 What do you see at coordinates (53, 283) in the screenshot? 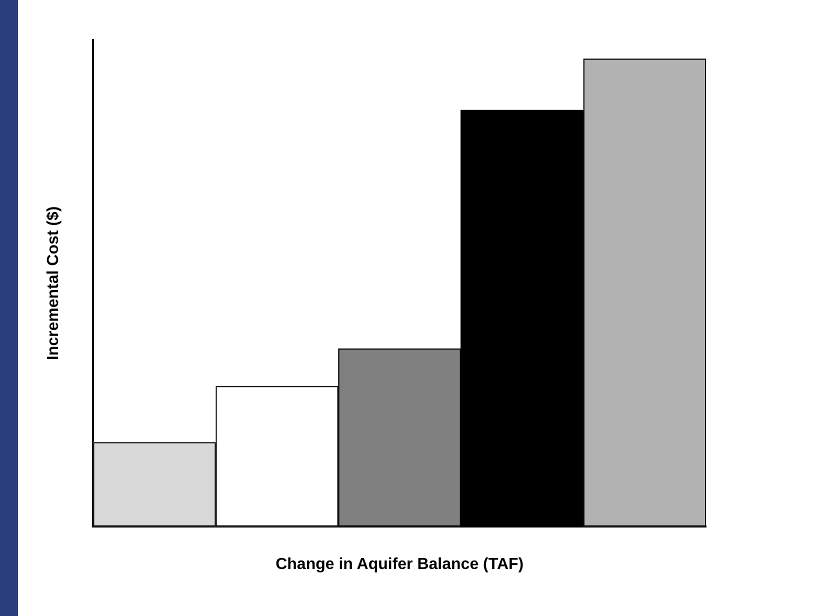
I see `y-axis-title: Incremental Cost ($)` at bounding box center [53, 283].